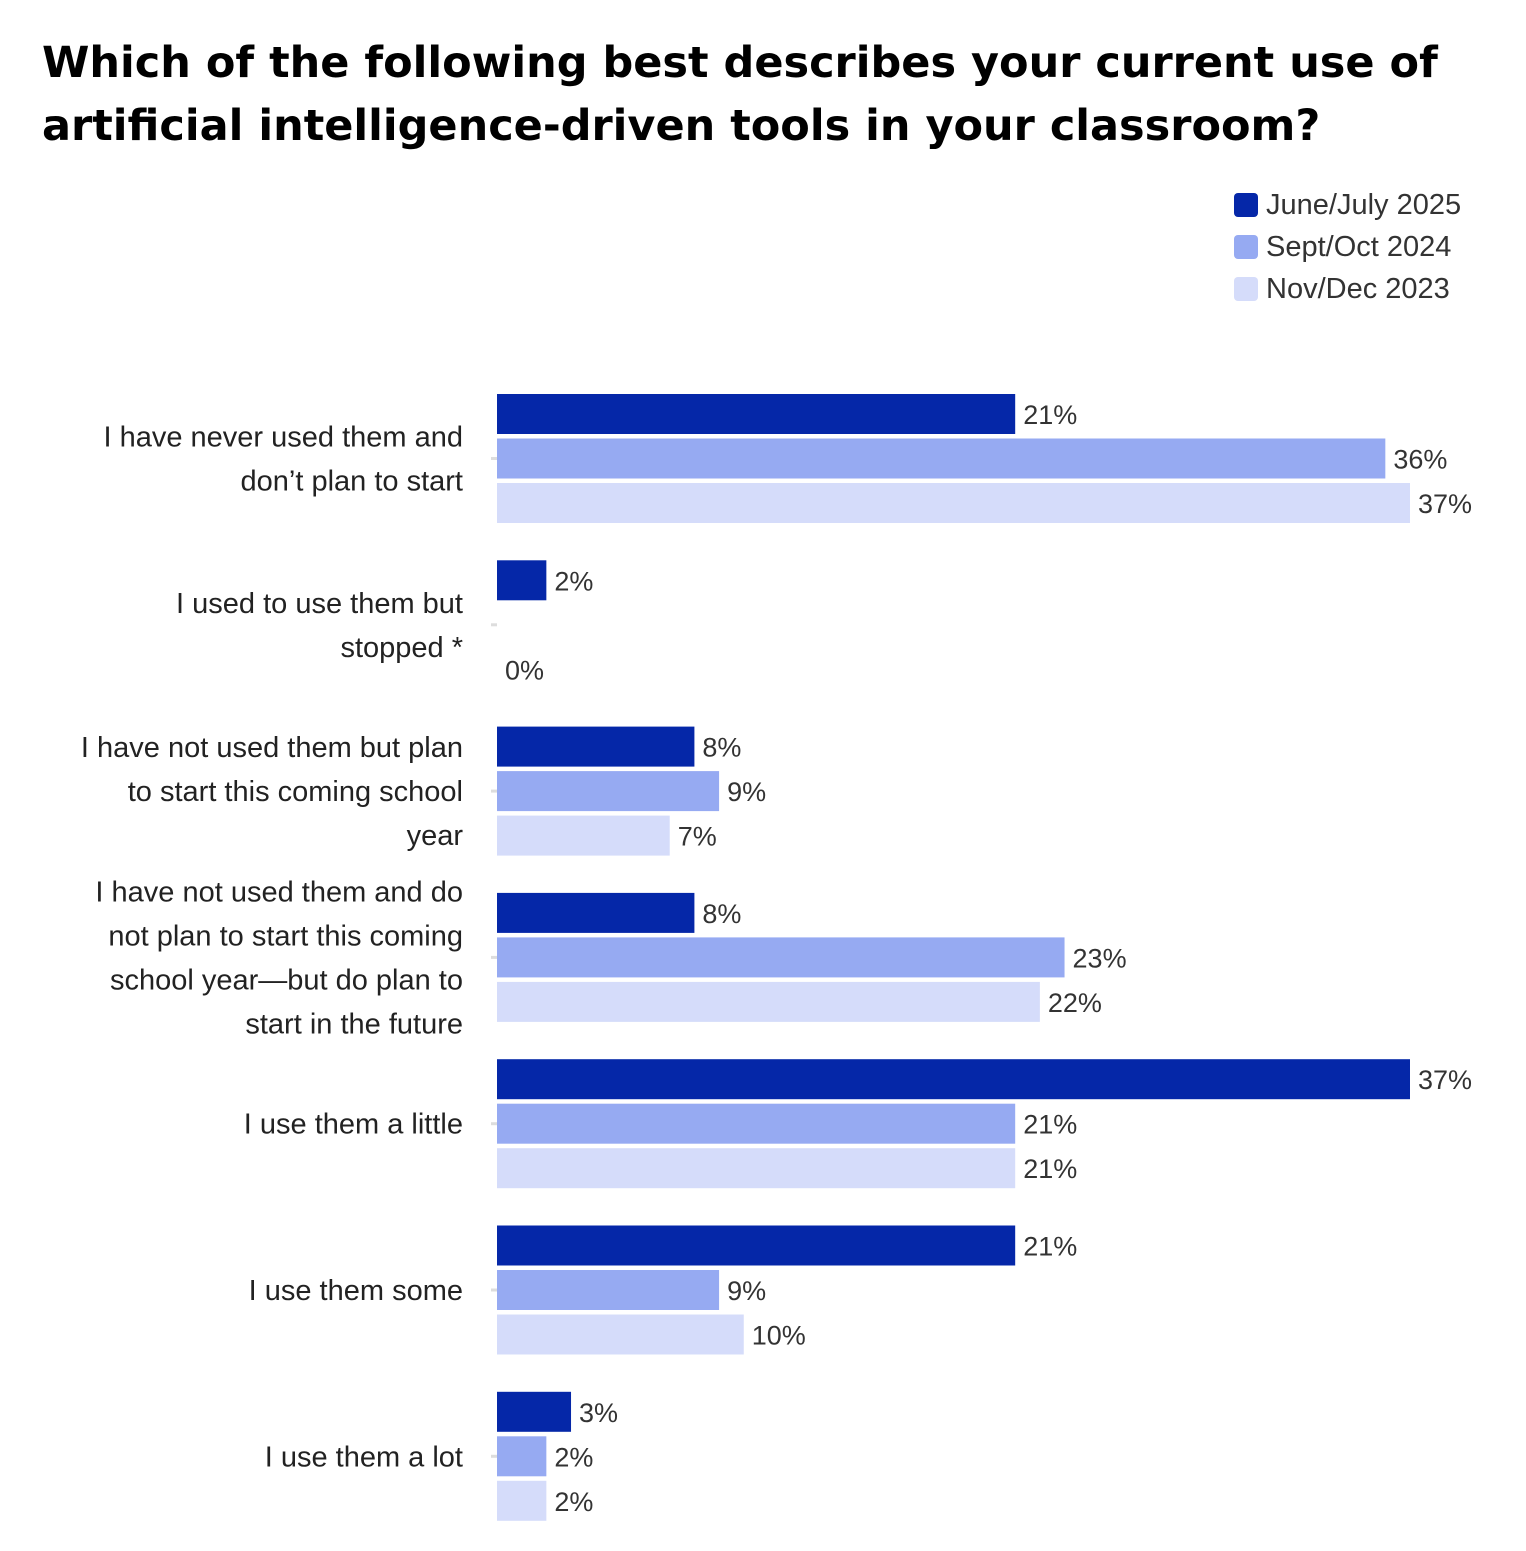 The height and width of the screenshot is (1551, 1526). I want to click on category-label: I have not used them but plan, so click(272, 748).